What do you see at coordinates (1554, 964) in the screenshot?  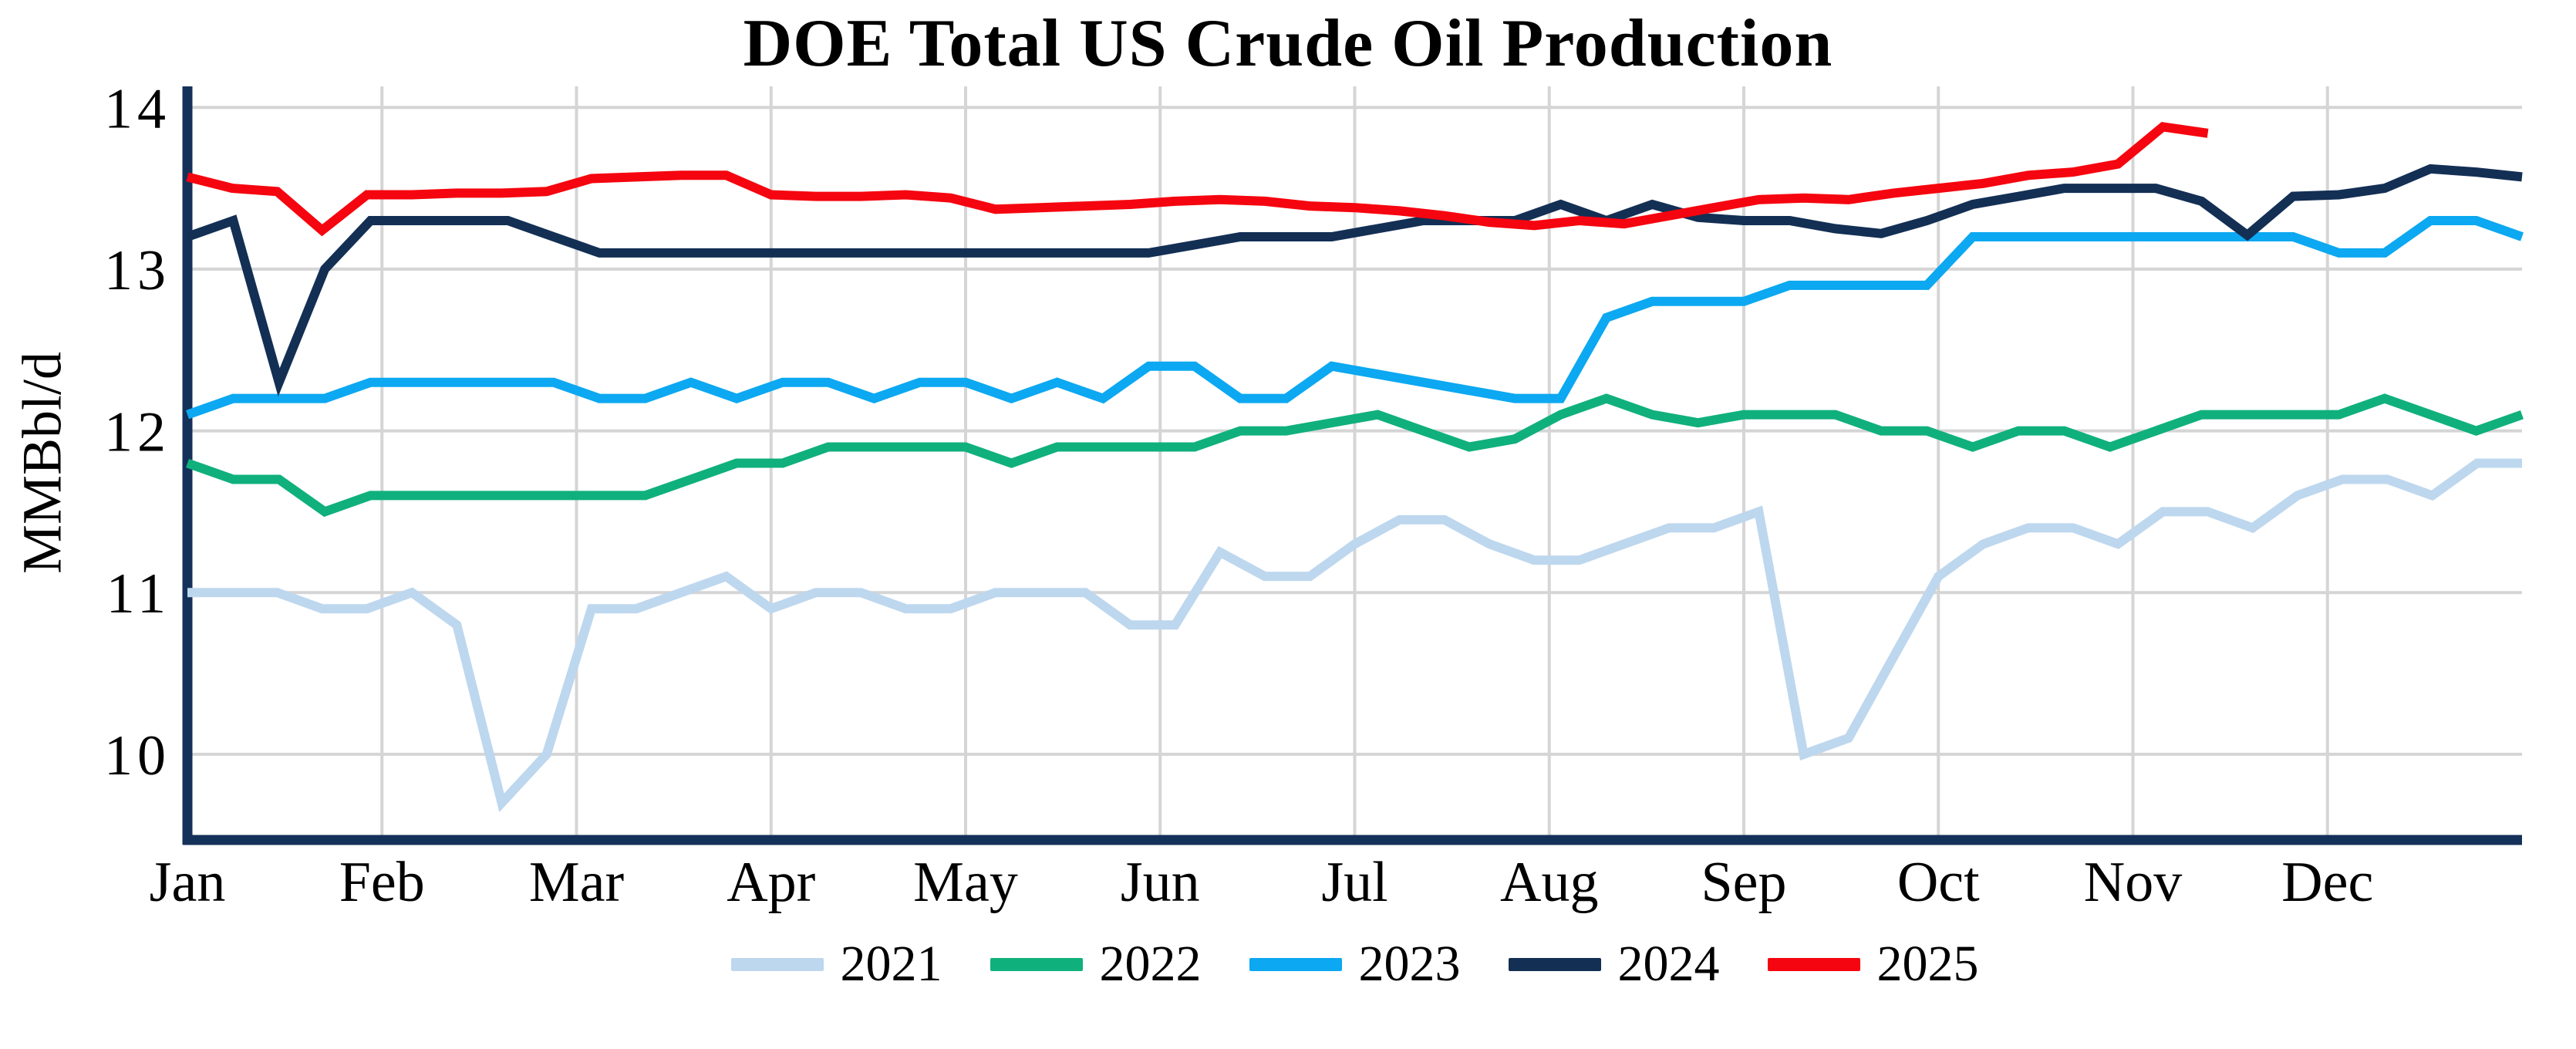 I see `legend-swatch-2024` at bounding box center [1554, 964].